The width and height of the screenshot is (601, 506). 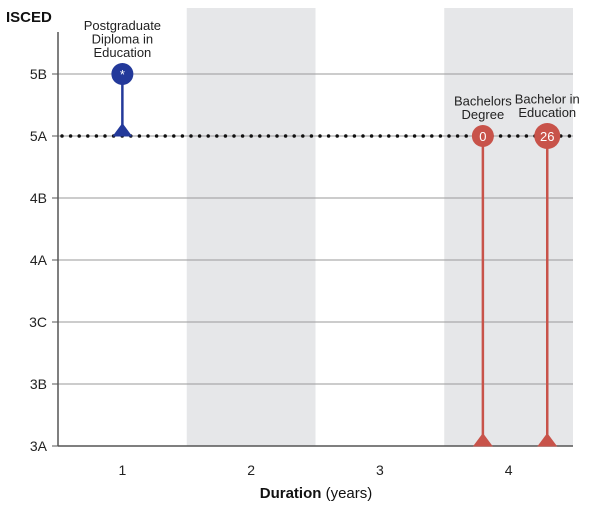 I want to click on y-tick-label-5A: 5A, so click(x=39, y=136).